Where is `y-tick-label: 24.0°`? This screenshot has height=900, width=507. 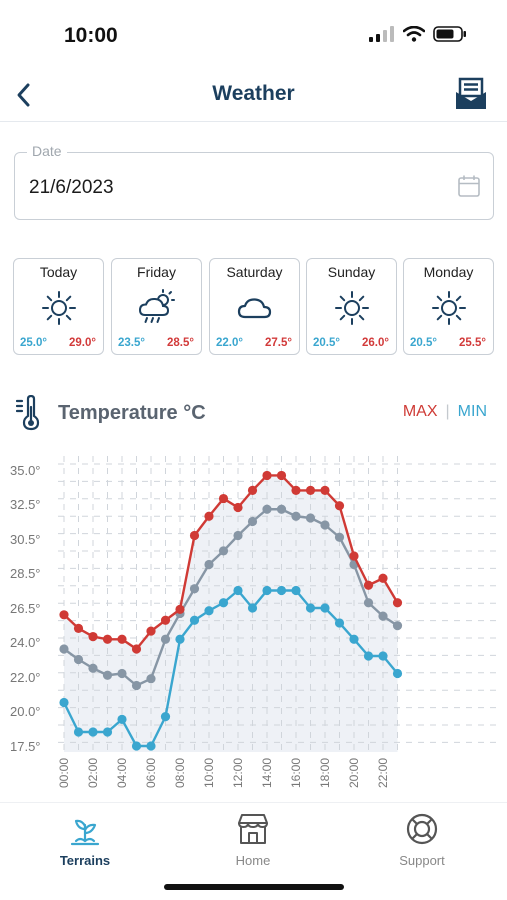
y-tick-label: 24.0° is located at coordinates (25, 642).